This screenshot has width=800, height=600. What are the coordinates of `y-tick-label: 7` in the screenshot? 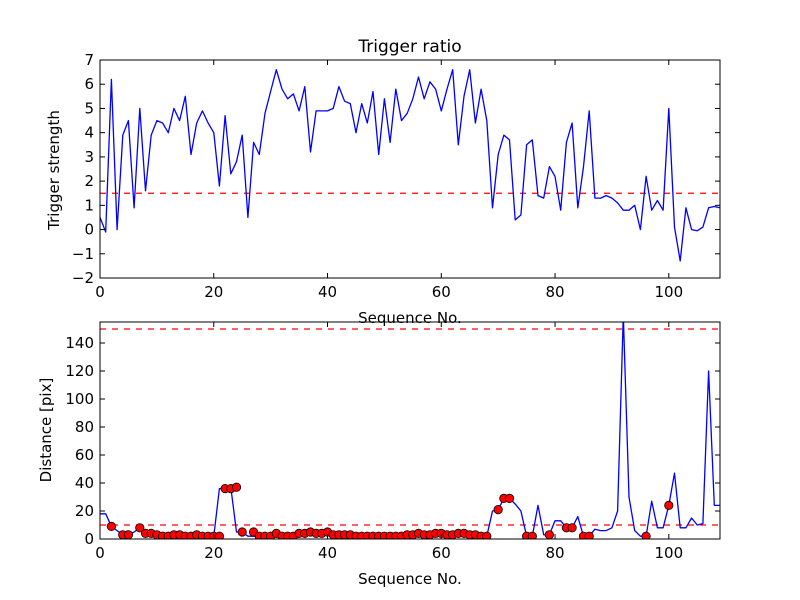 It's located at (89, 60).